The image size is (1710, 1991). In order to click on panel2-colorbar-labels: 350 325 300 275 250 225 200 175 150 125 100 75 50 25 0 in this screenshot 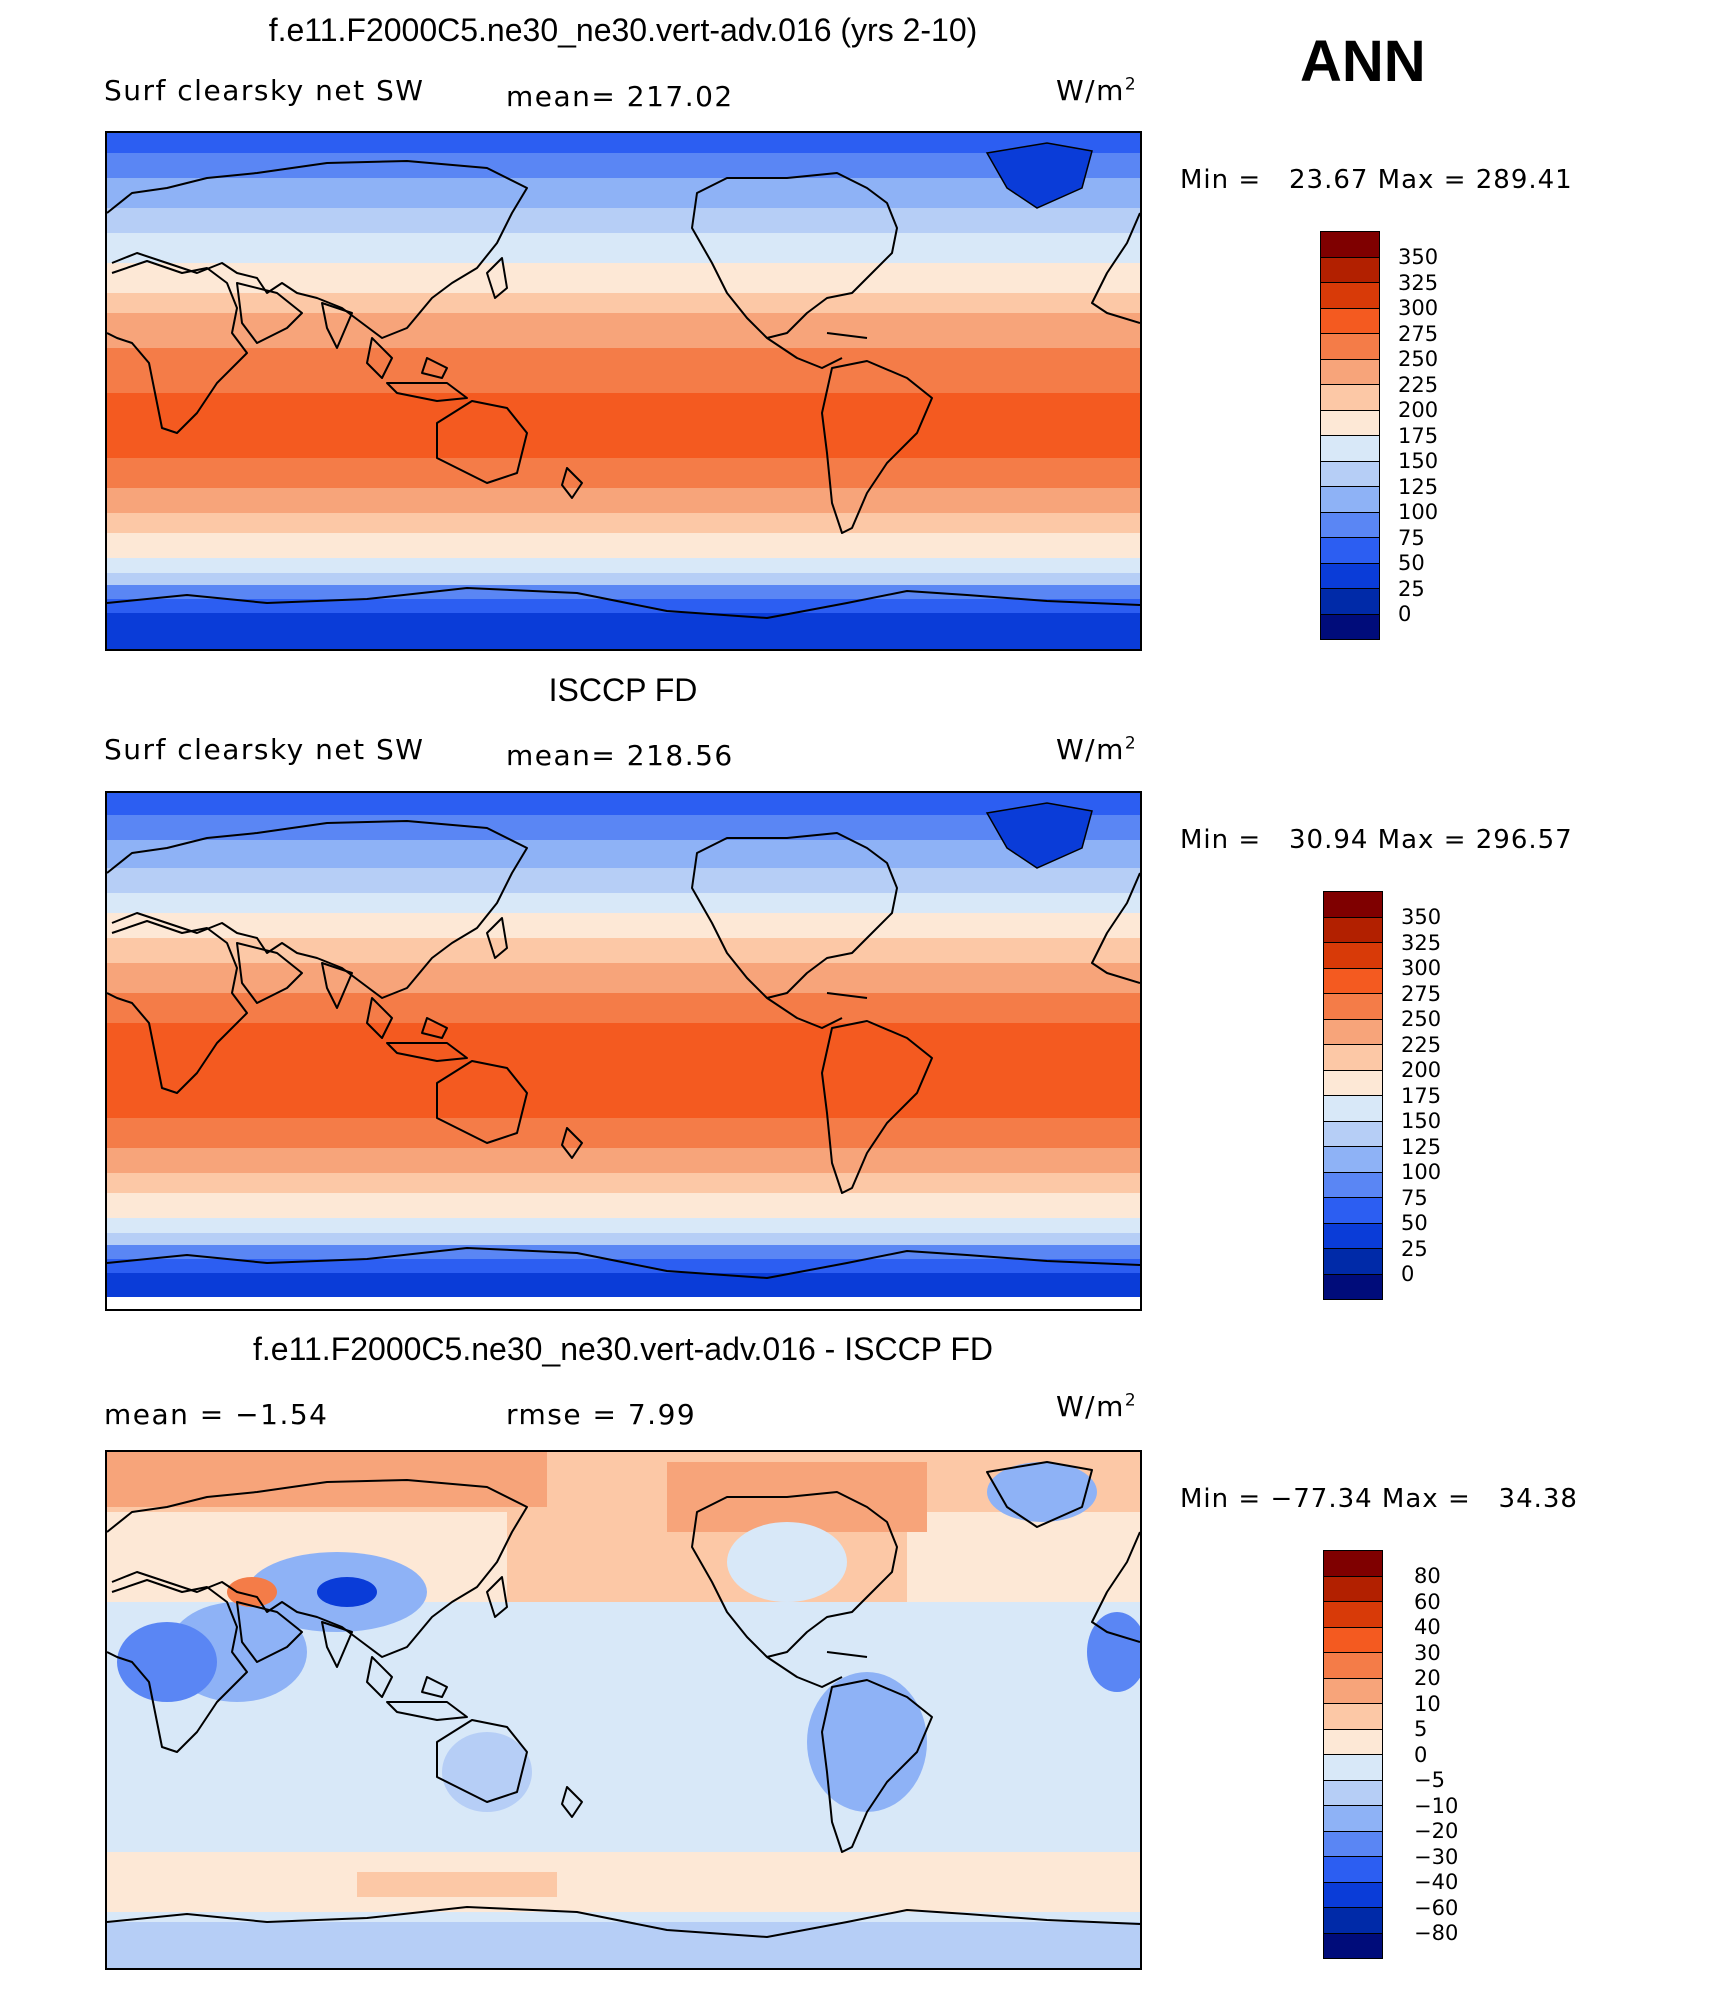, I will do `click(1421, 1096)`.